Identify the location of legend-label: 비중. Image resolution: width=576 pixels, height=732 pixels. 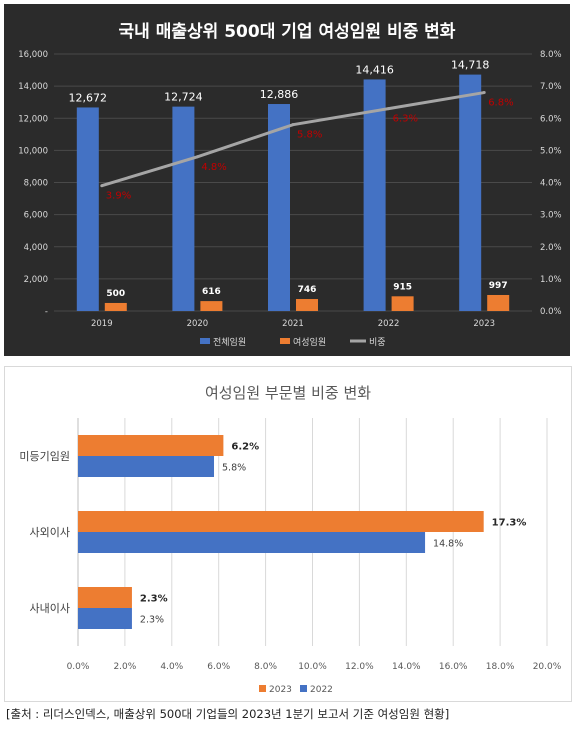
(377, 342).